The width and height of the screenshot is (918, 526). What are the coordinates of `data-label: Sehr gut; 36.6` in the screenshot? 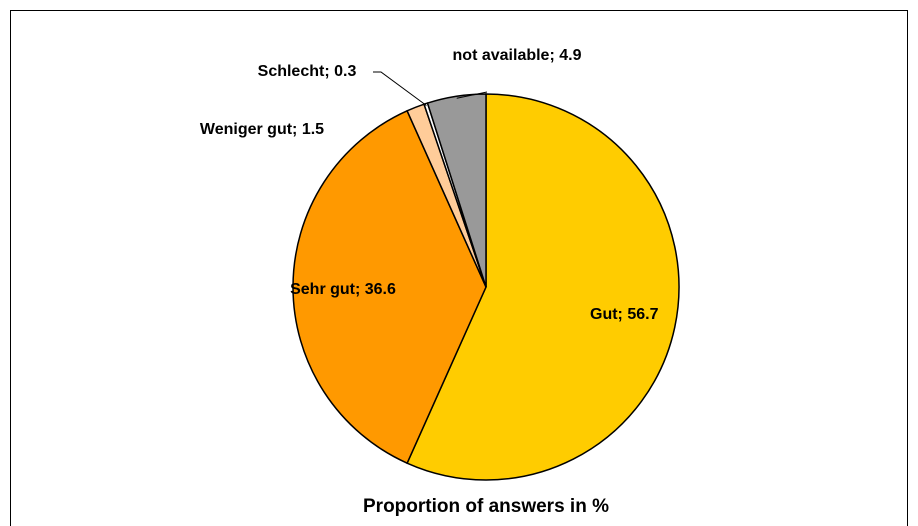 It's located at (343, 289).